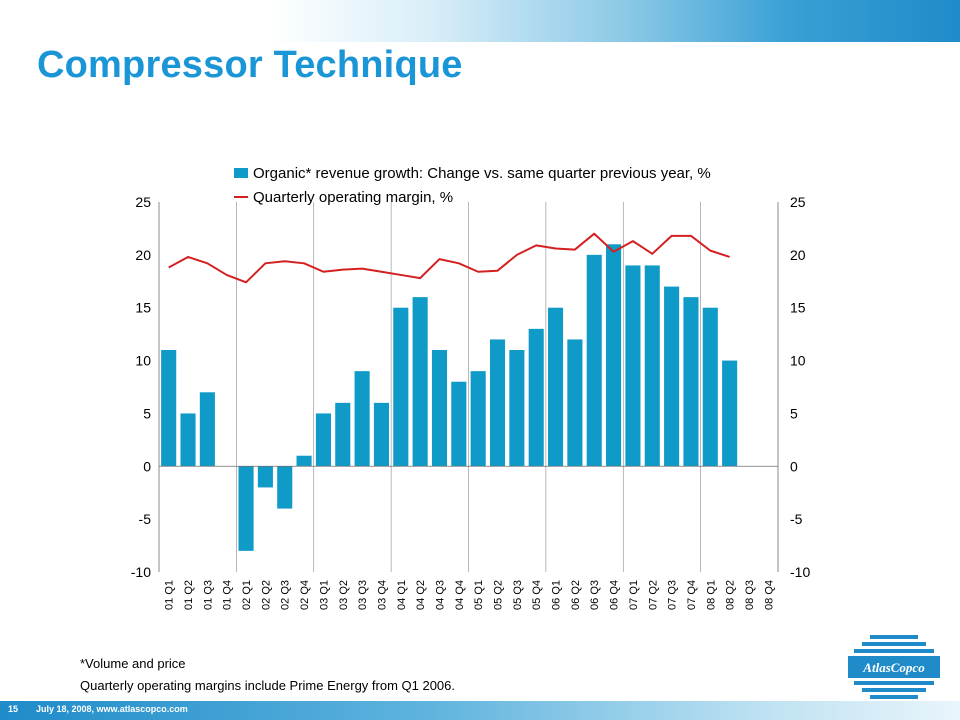 The width and height of the screenshot is (960, 720). Describe the element at coordinates (147, 413) in the screenshot. I see `left-tick-label: 5` at that location.